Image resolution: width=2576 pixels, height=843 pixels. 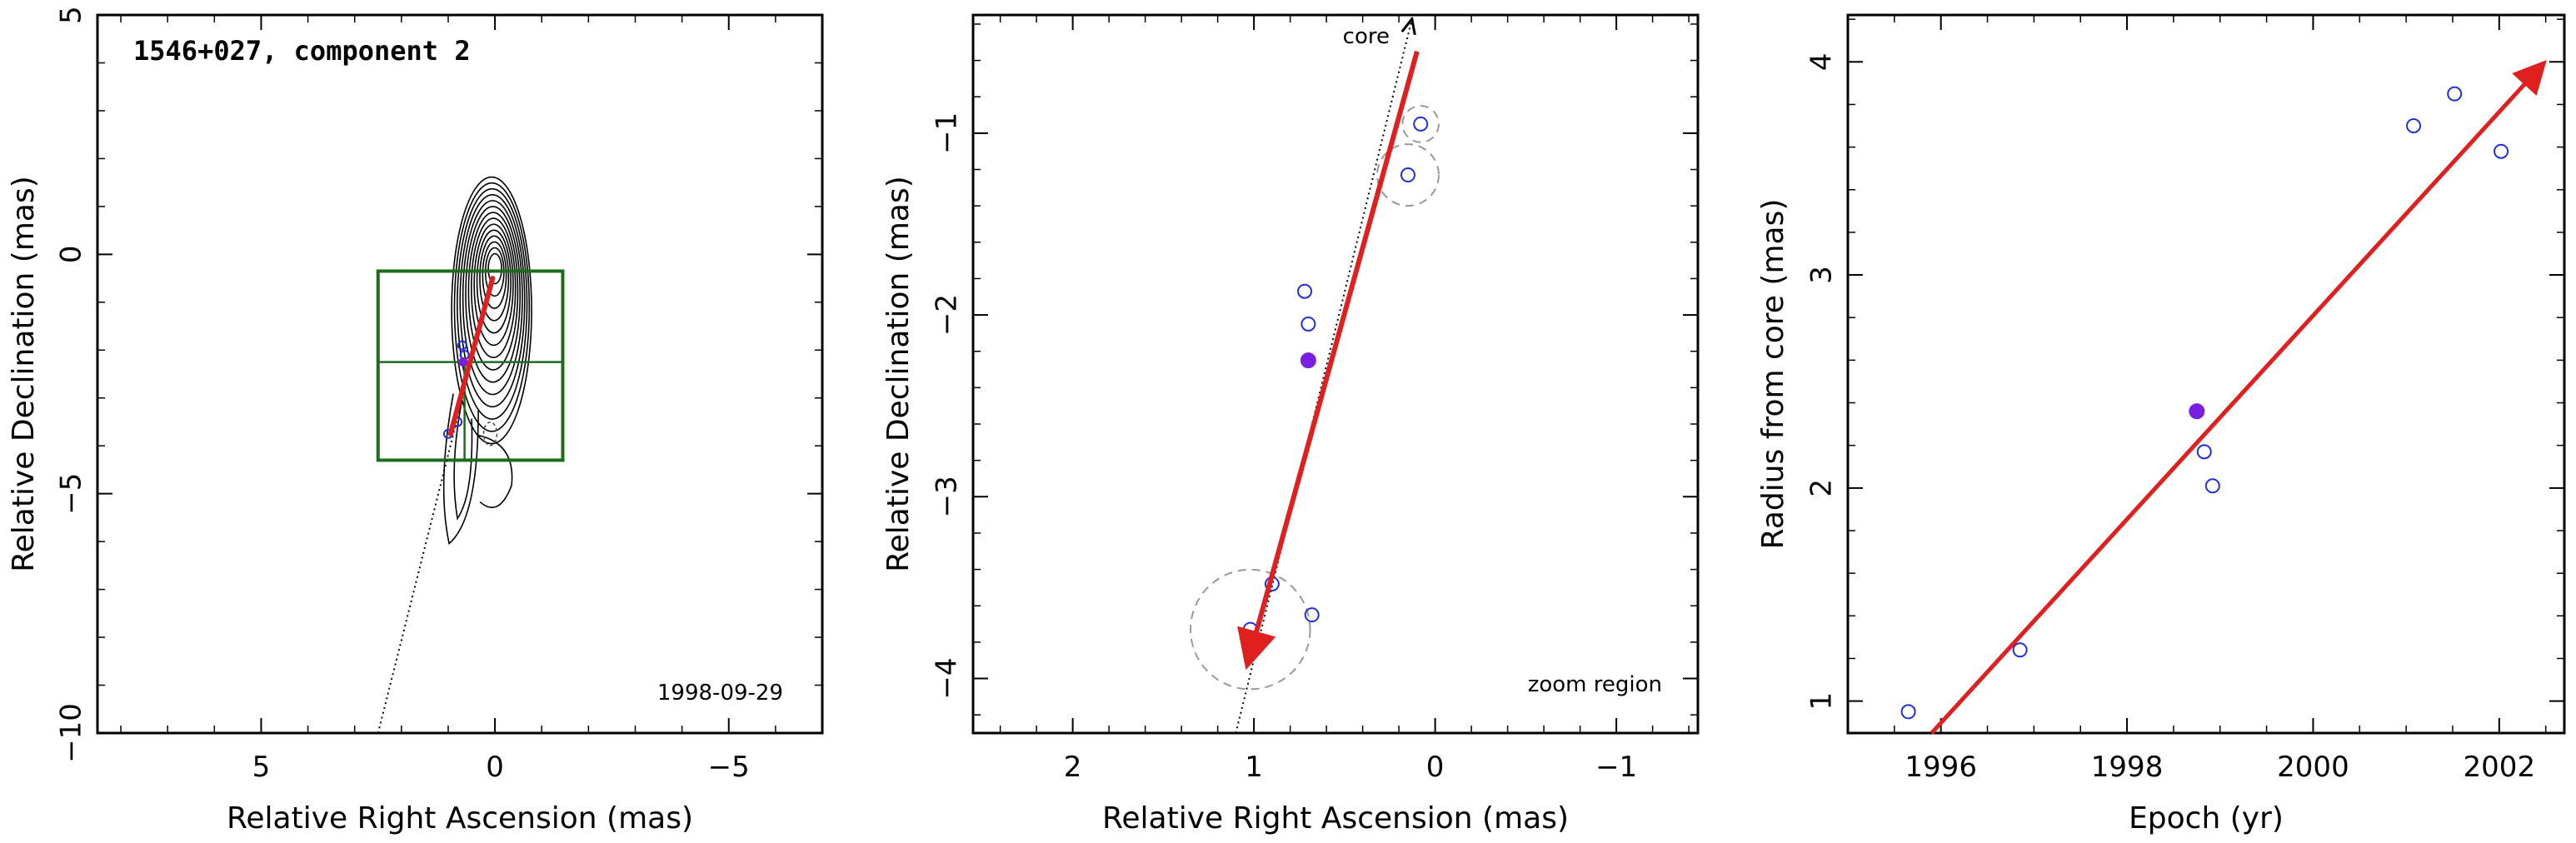 What do you see at coordinates (729, 767) in the screenshot?
I see `x-tick-label: −5` at bounding box center [729, 767].